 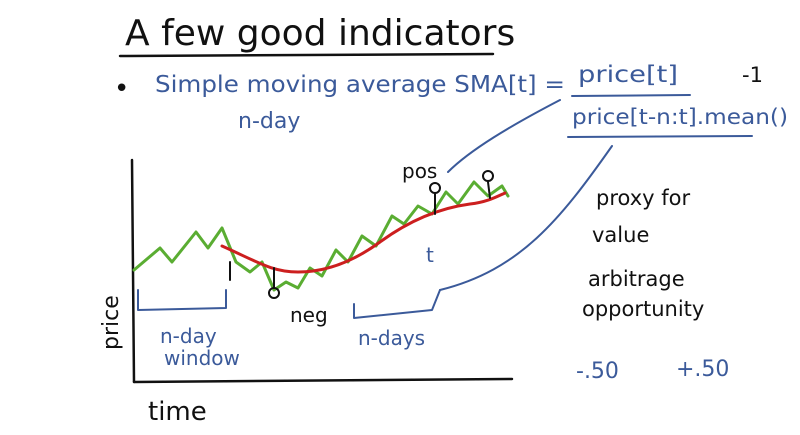 I want to click on sma-minus-one: -1, so click(x=752, y=75).